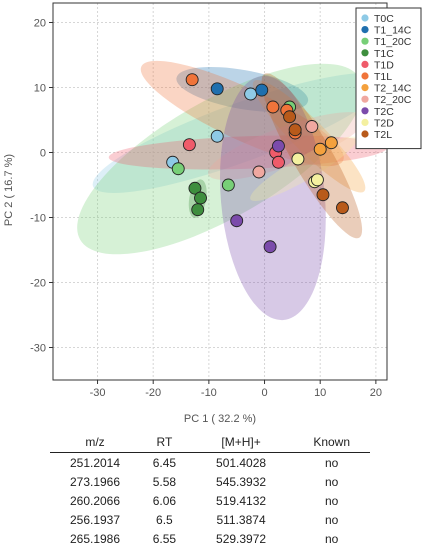  Describe the element at coordinates (331, 442) in the screenshot. I see `column-header: Known` at that location.